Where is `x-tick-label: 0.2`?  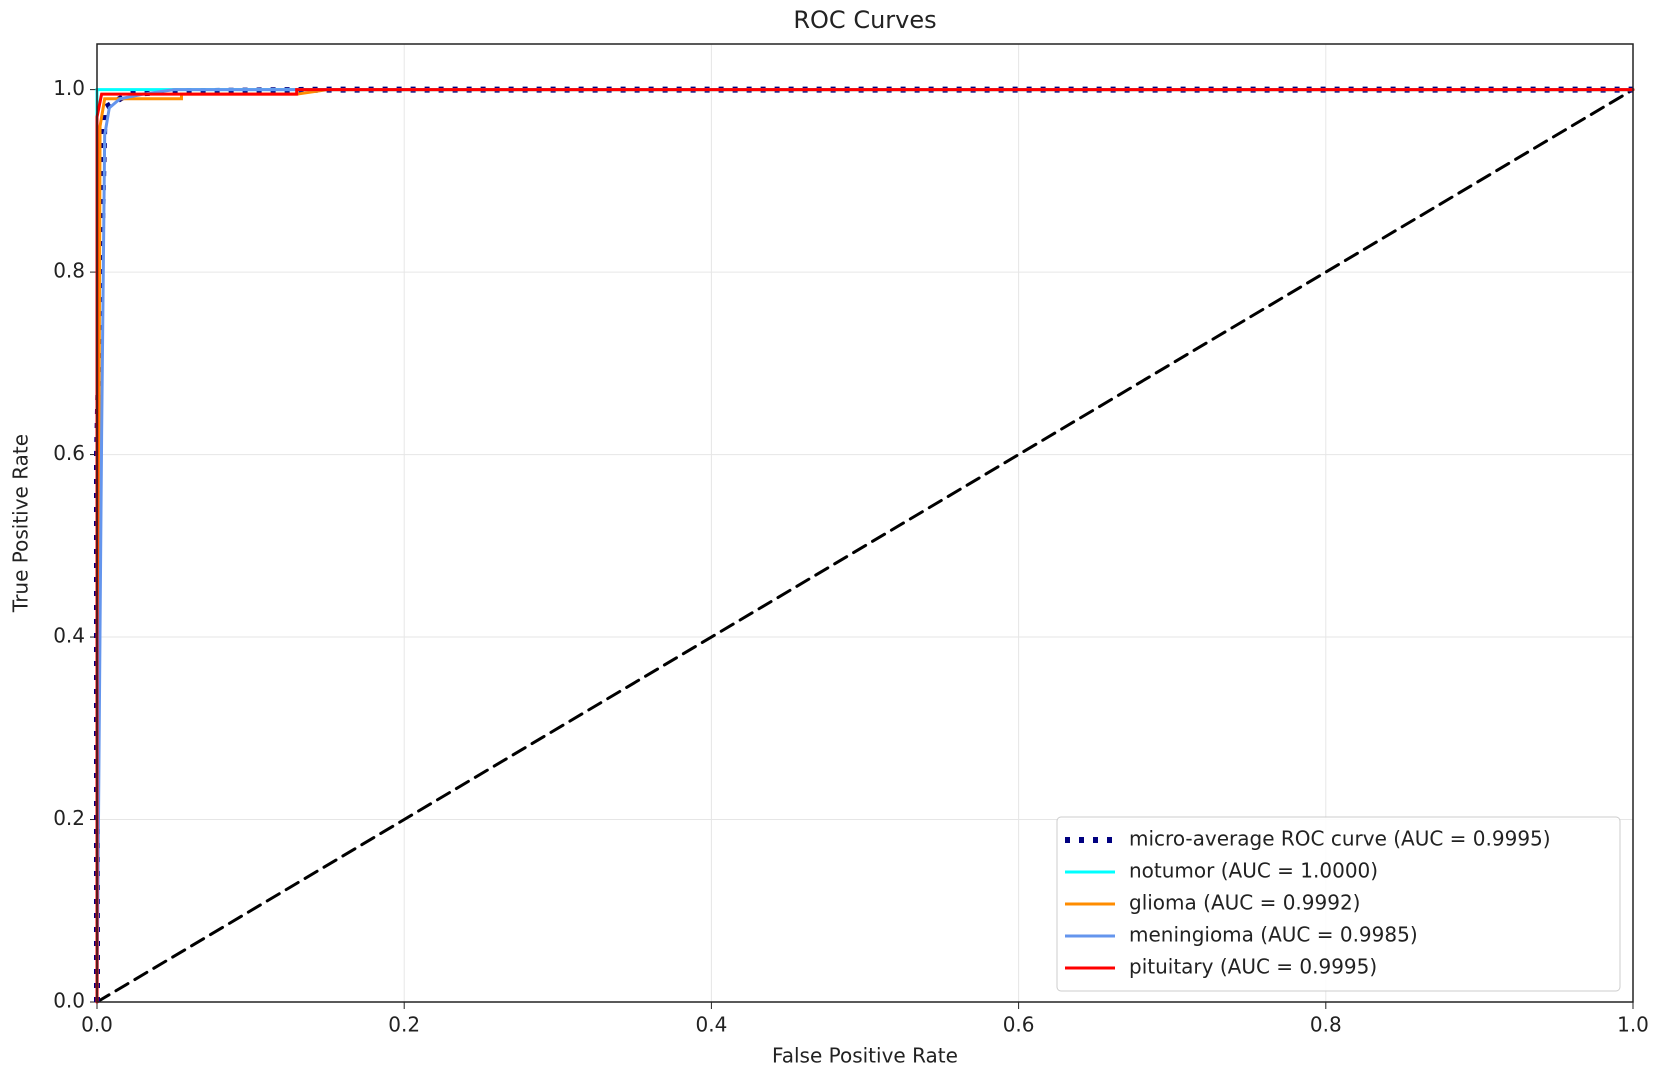
x-tick-label: 0.2 is located at coordinates (404, 1025).